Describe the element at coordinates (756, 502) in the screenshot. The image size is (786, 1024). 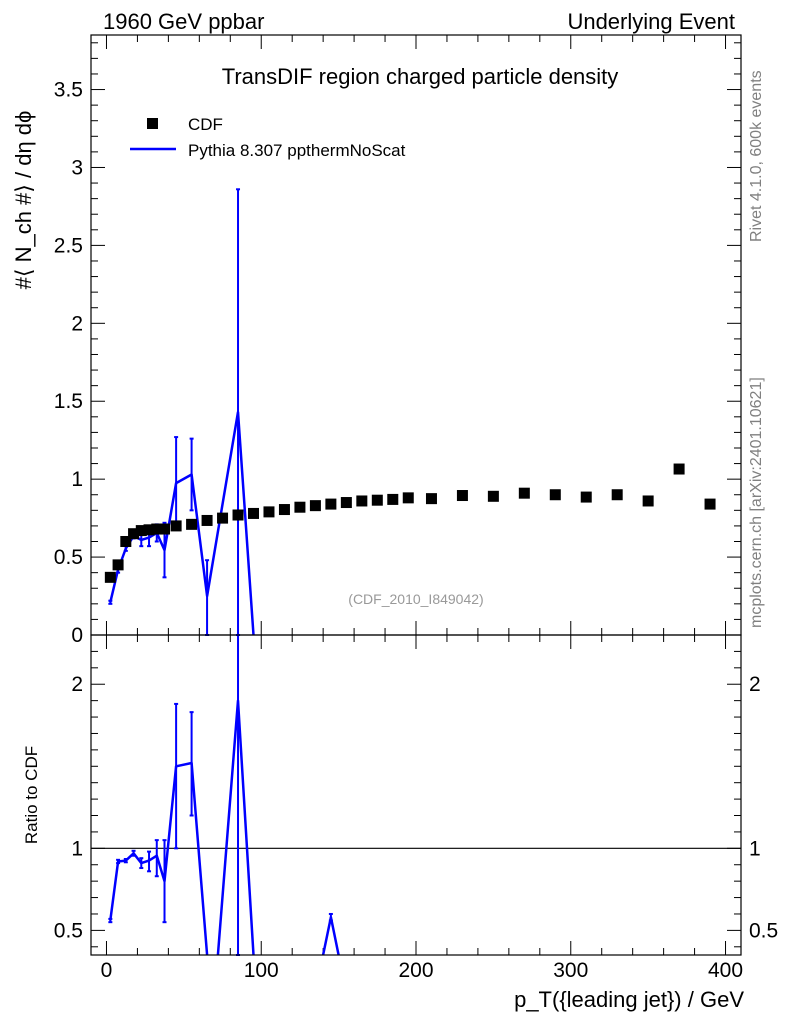
I see `mcplots-label: mcplots.cern.ch [arXiv:2401.10621]` at that location.